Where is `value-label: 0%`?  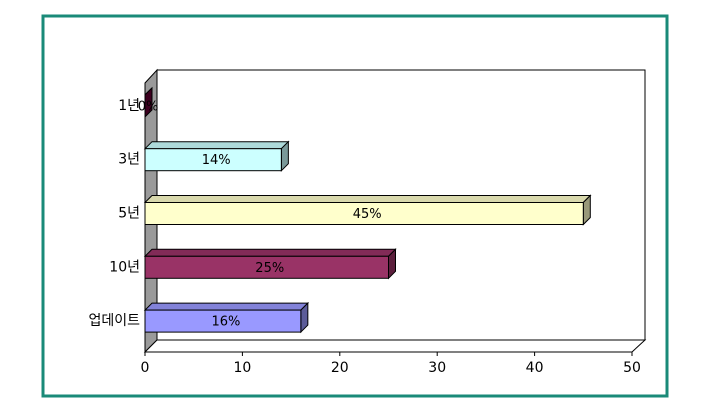
value-label: 0% is located at coordinates (148, 106).